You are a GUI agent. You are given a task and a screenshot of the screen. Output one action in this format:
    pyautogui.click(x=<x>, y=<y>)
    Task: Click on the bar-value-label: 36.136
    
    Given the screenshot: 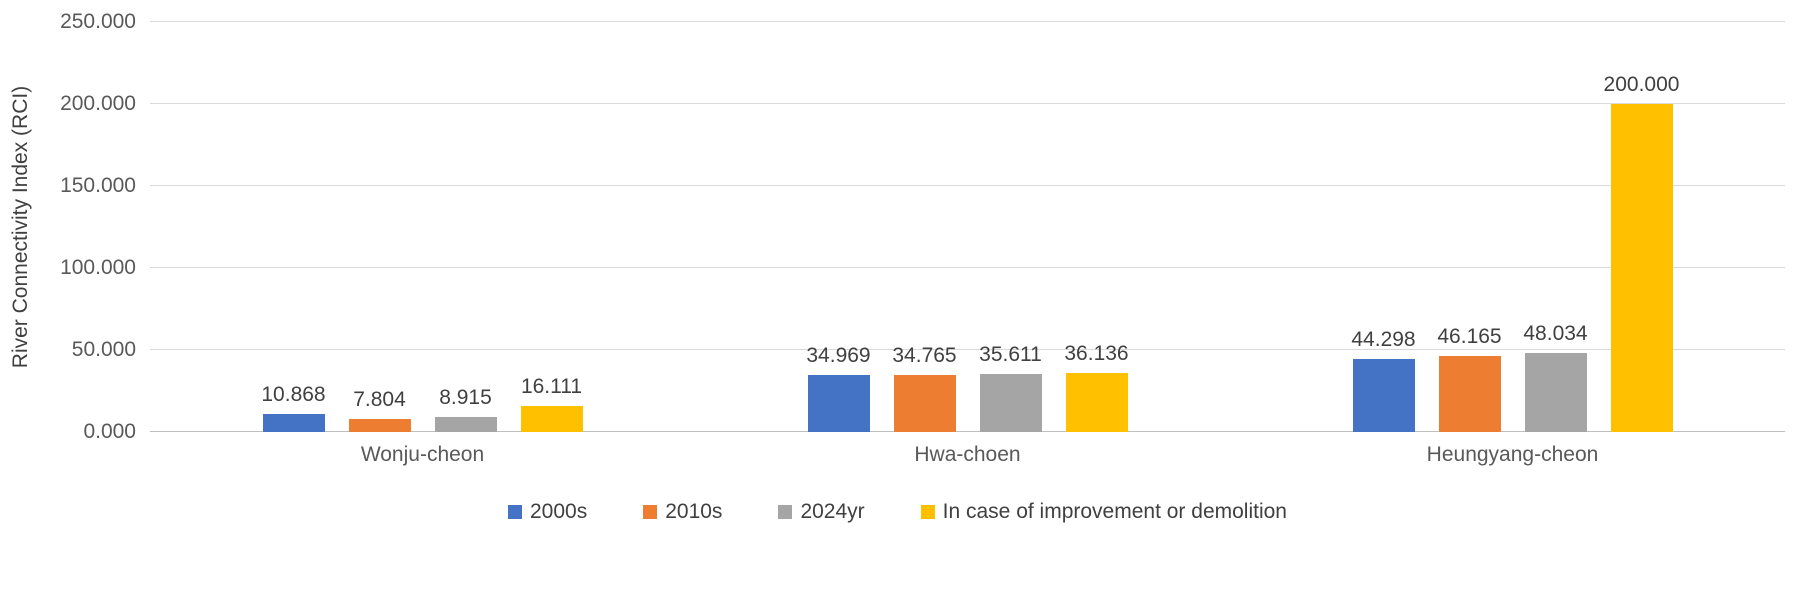 What is the action you would take?
    pyautogui.click(x=1096, y=353)
    